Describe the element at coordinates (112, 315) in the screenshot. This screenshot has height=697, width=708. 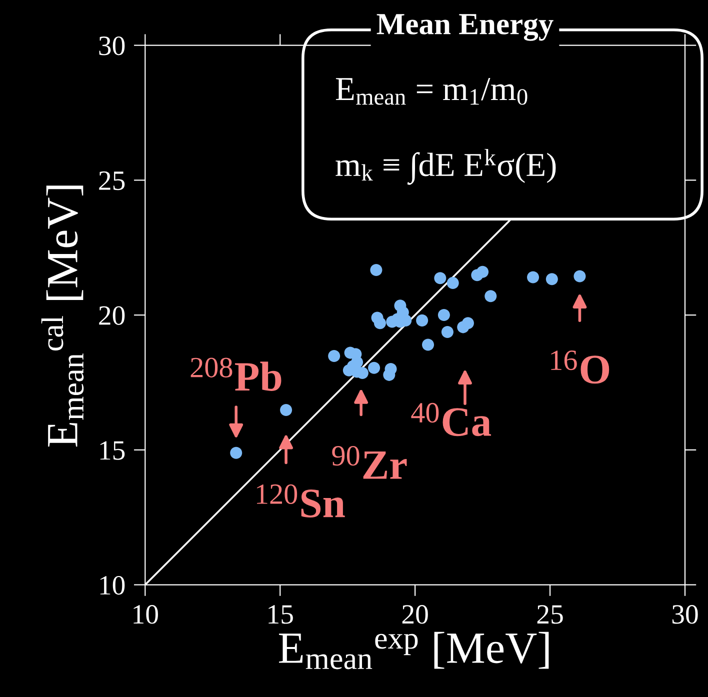
I see `y-tick-label: 20` at that location.